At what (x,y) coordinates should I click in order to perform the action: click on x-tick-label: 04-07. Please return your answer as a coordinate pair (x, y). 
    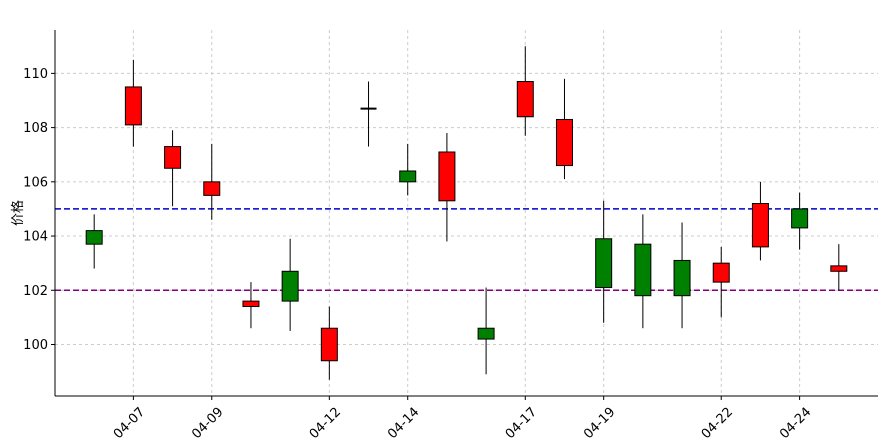
    Looking at the image, I should click on (129, 423).